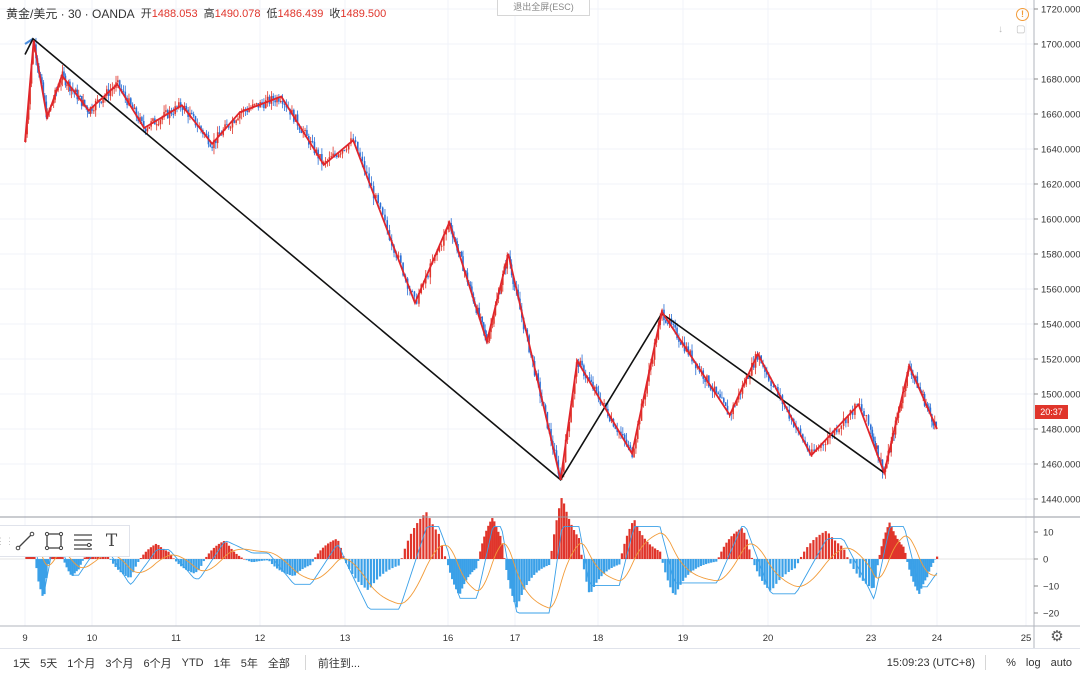  Describe the element at coordinates (1060, 255) in the screenshot. I see `price-tick-label: 1580.000` at that location.